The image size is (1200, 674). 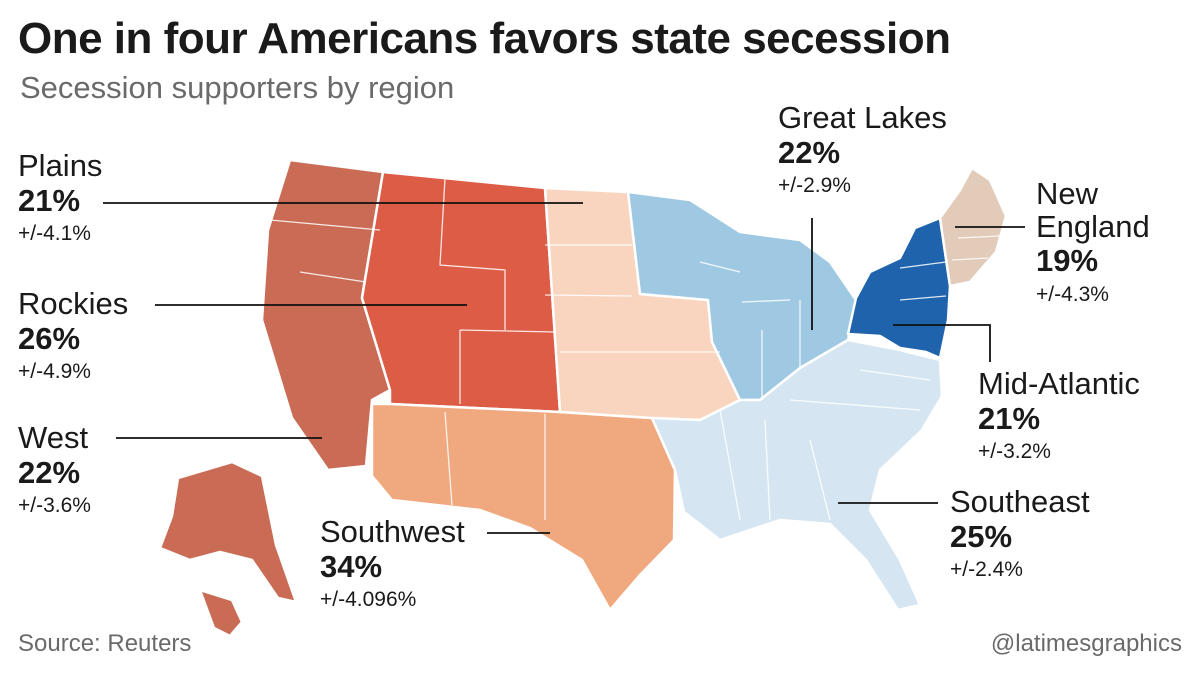 What do you see at coordinates (1059, 383) in the screenshot?
I see `region-name: Mid-Atlantic` at bounding box center [1059, 383].